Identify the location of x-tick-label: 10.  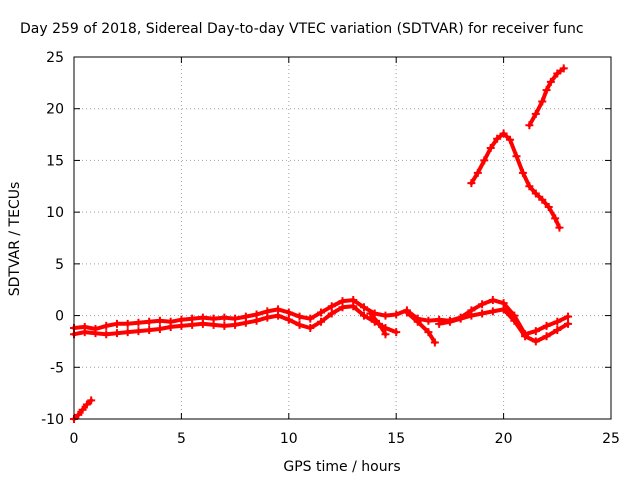
(289, 439).